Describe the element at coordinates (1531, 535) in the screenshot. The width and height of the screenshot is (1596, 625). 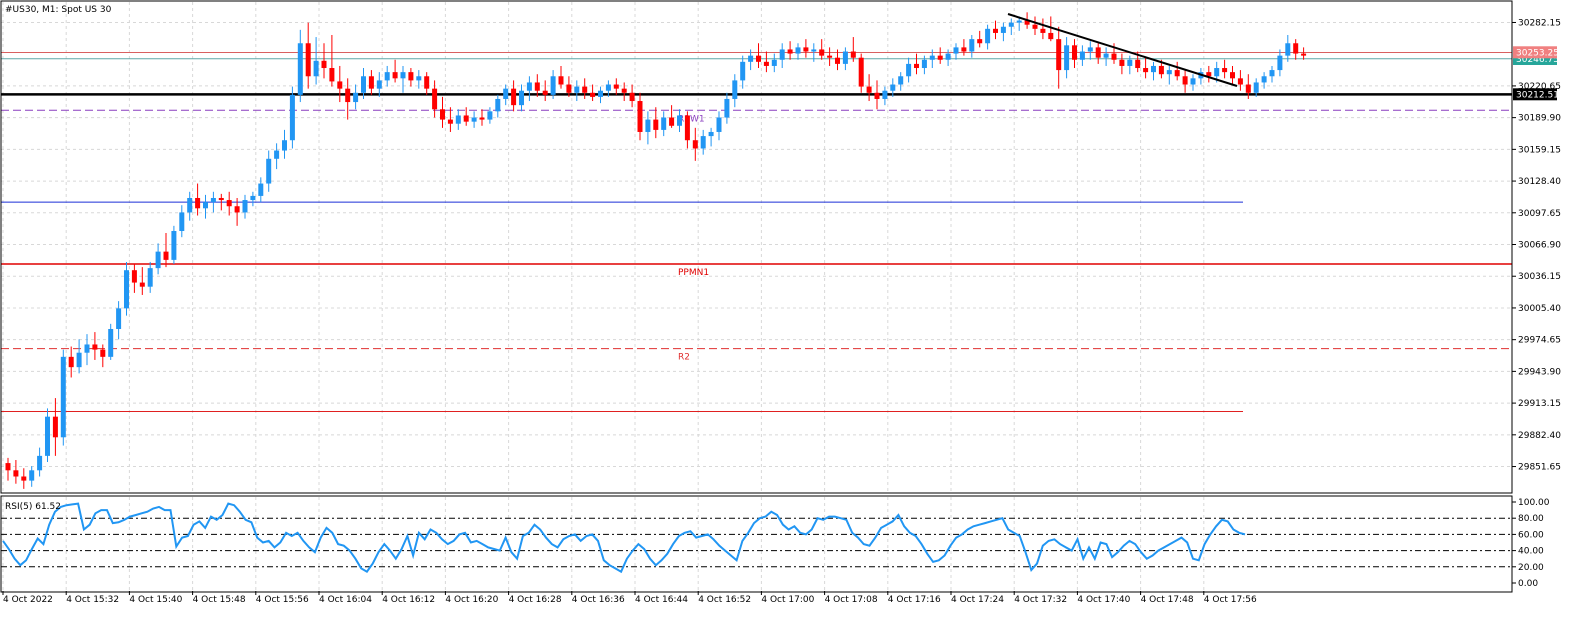
I see `rsi-tick-label: 60.00` at that location.